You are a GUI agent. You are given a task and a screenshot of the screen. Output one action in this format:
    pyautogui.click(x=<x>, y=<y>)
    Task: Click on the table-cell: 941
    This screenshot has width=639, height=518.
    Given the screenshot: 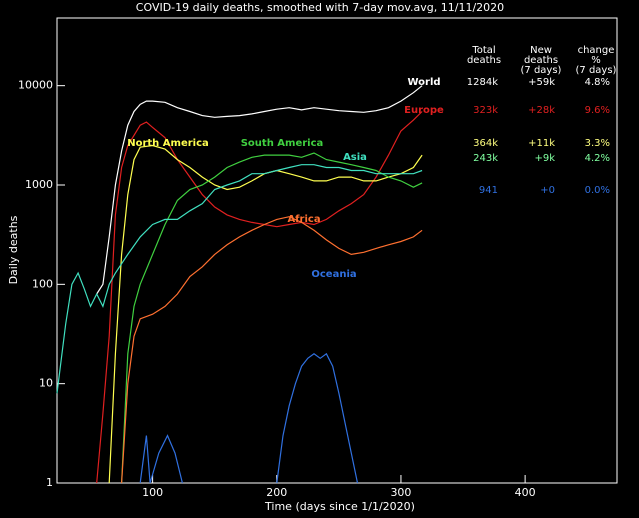 What is the action you would take?
    pyautogui.click(x=488, y=190)
    